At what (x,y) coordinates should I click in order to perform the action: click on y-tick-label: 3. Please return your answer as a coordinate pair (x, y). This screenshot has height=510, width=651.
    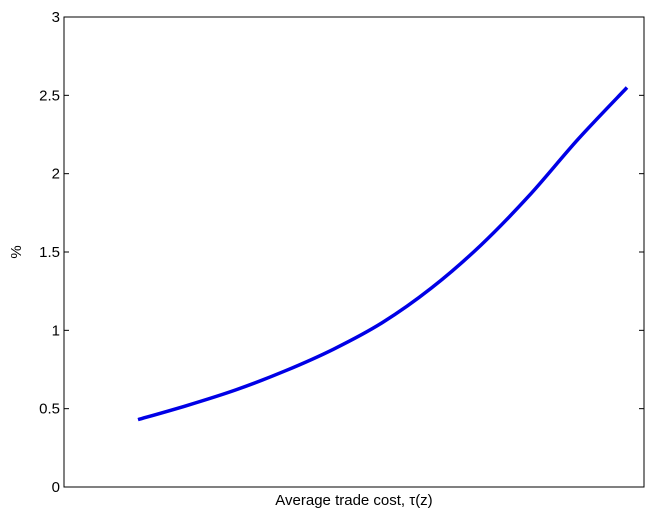
    Looking at the image, I should click on (56, 17).